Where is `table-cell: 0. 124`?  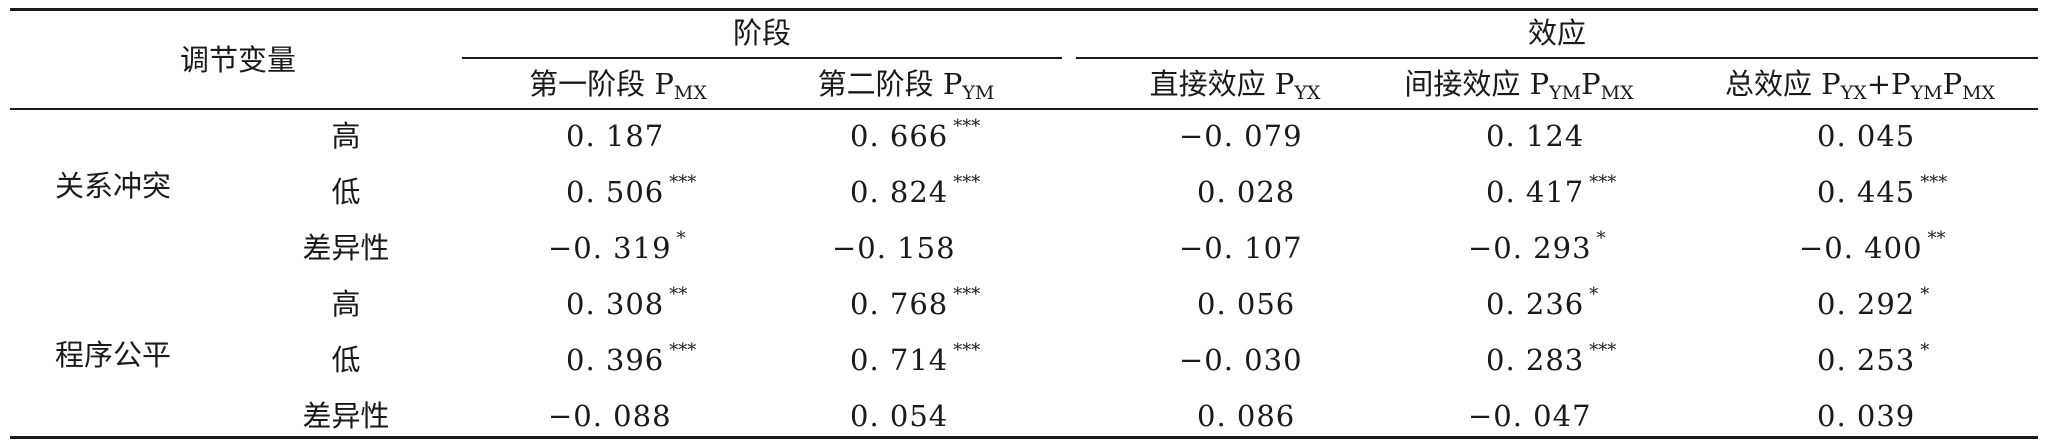 table-cell: 0. 124 is located at coordinates (1535, 136).